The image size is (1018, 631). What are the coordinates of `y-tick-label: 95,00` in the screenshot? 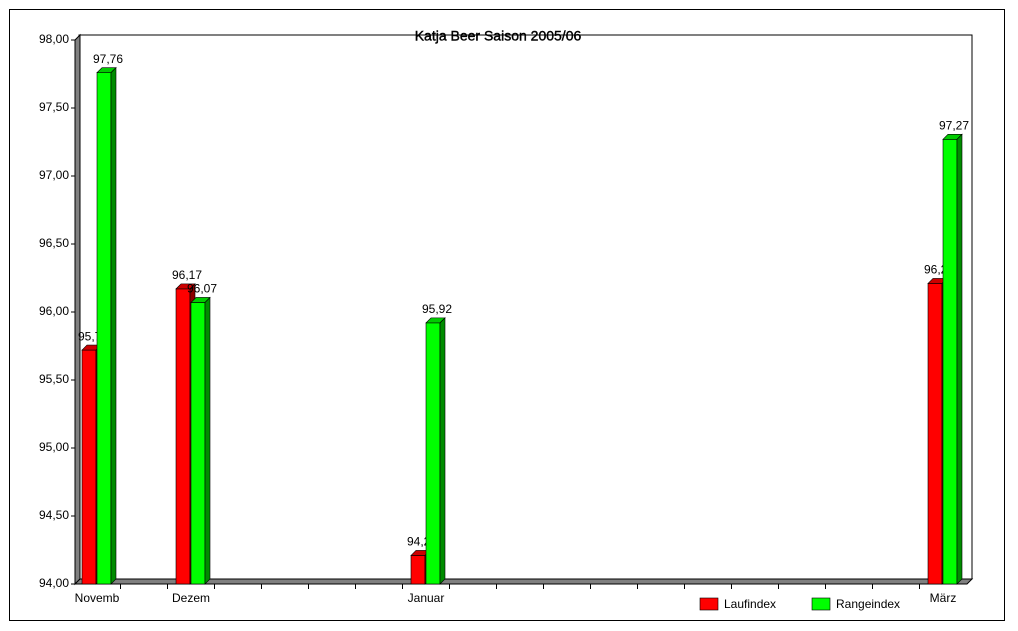 It's located at (54, 447).